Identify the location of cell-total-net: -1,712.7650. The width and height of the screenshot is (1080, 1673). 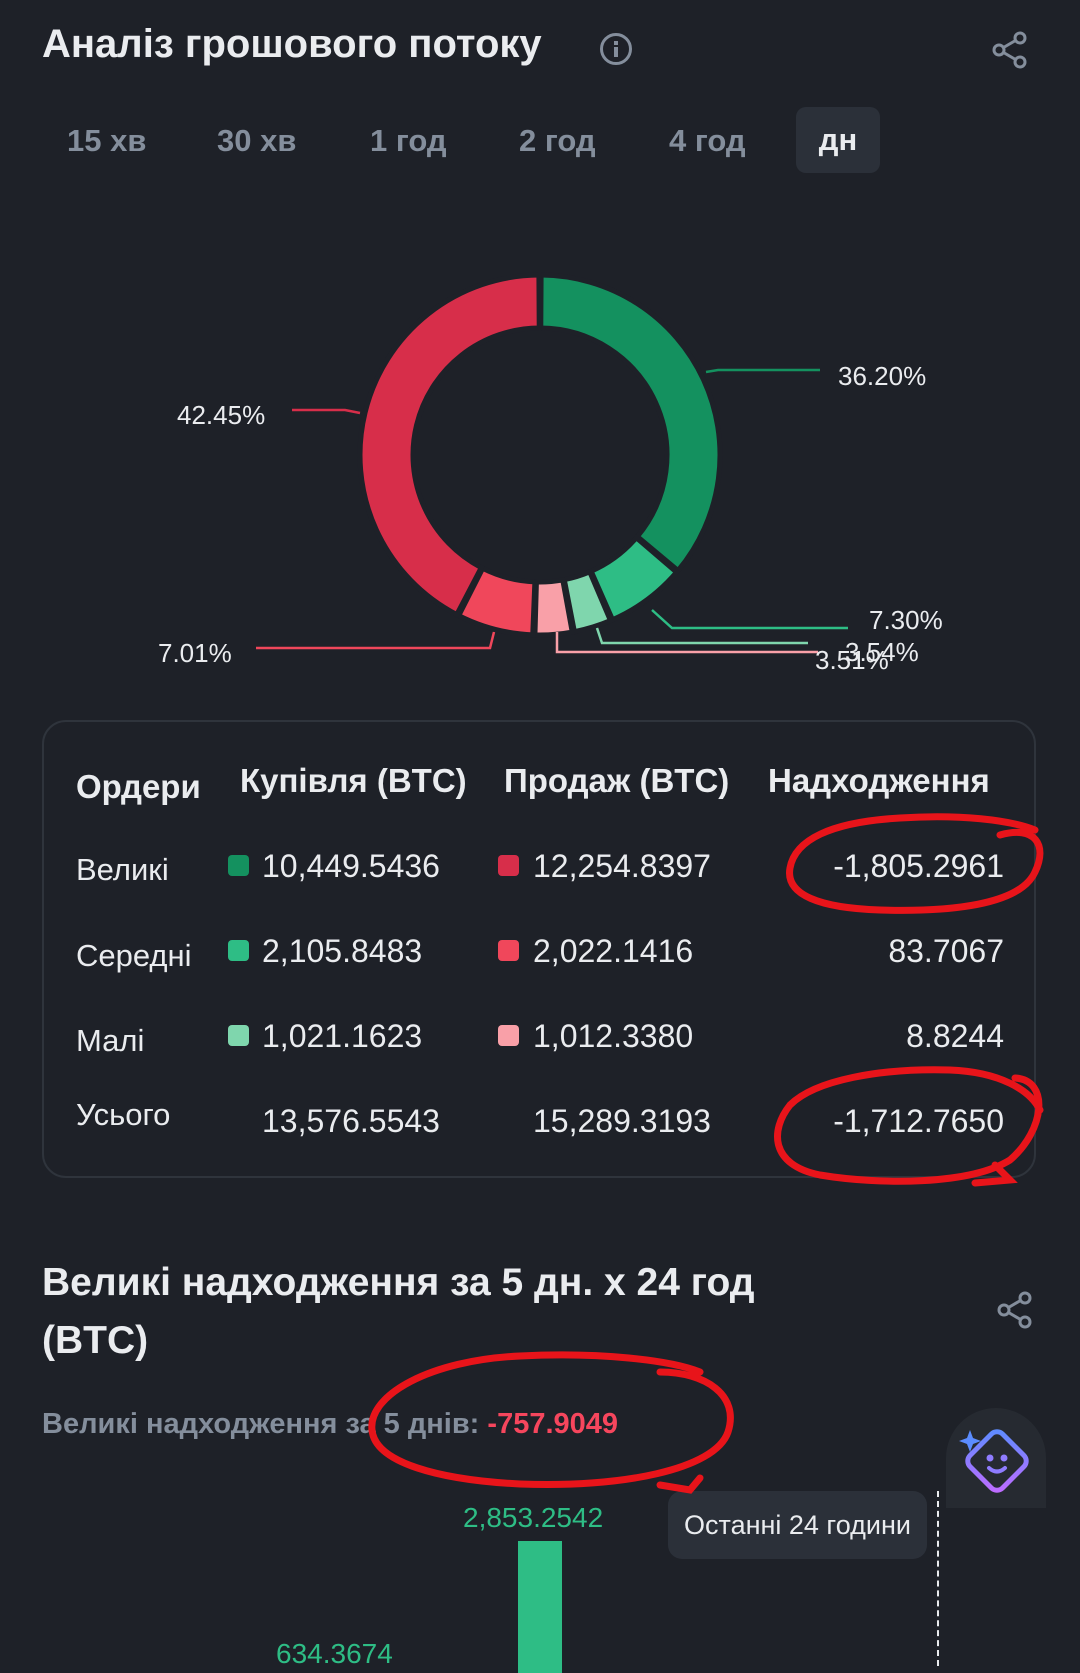
(918, 1121).